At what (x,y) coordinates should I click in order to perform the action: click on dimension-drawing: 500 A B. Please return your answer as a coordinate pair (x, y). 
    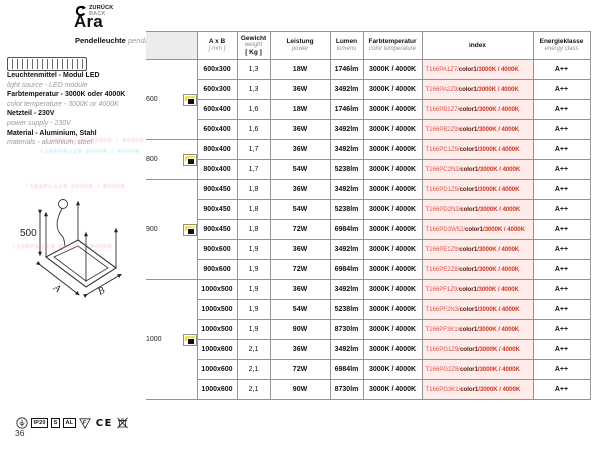
    Looking at the image, I should click on (71, 248).